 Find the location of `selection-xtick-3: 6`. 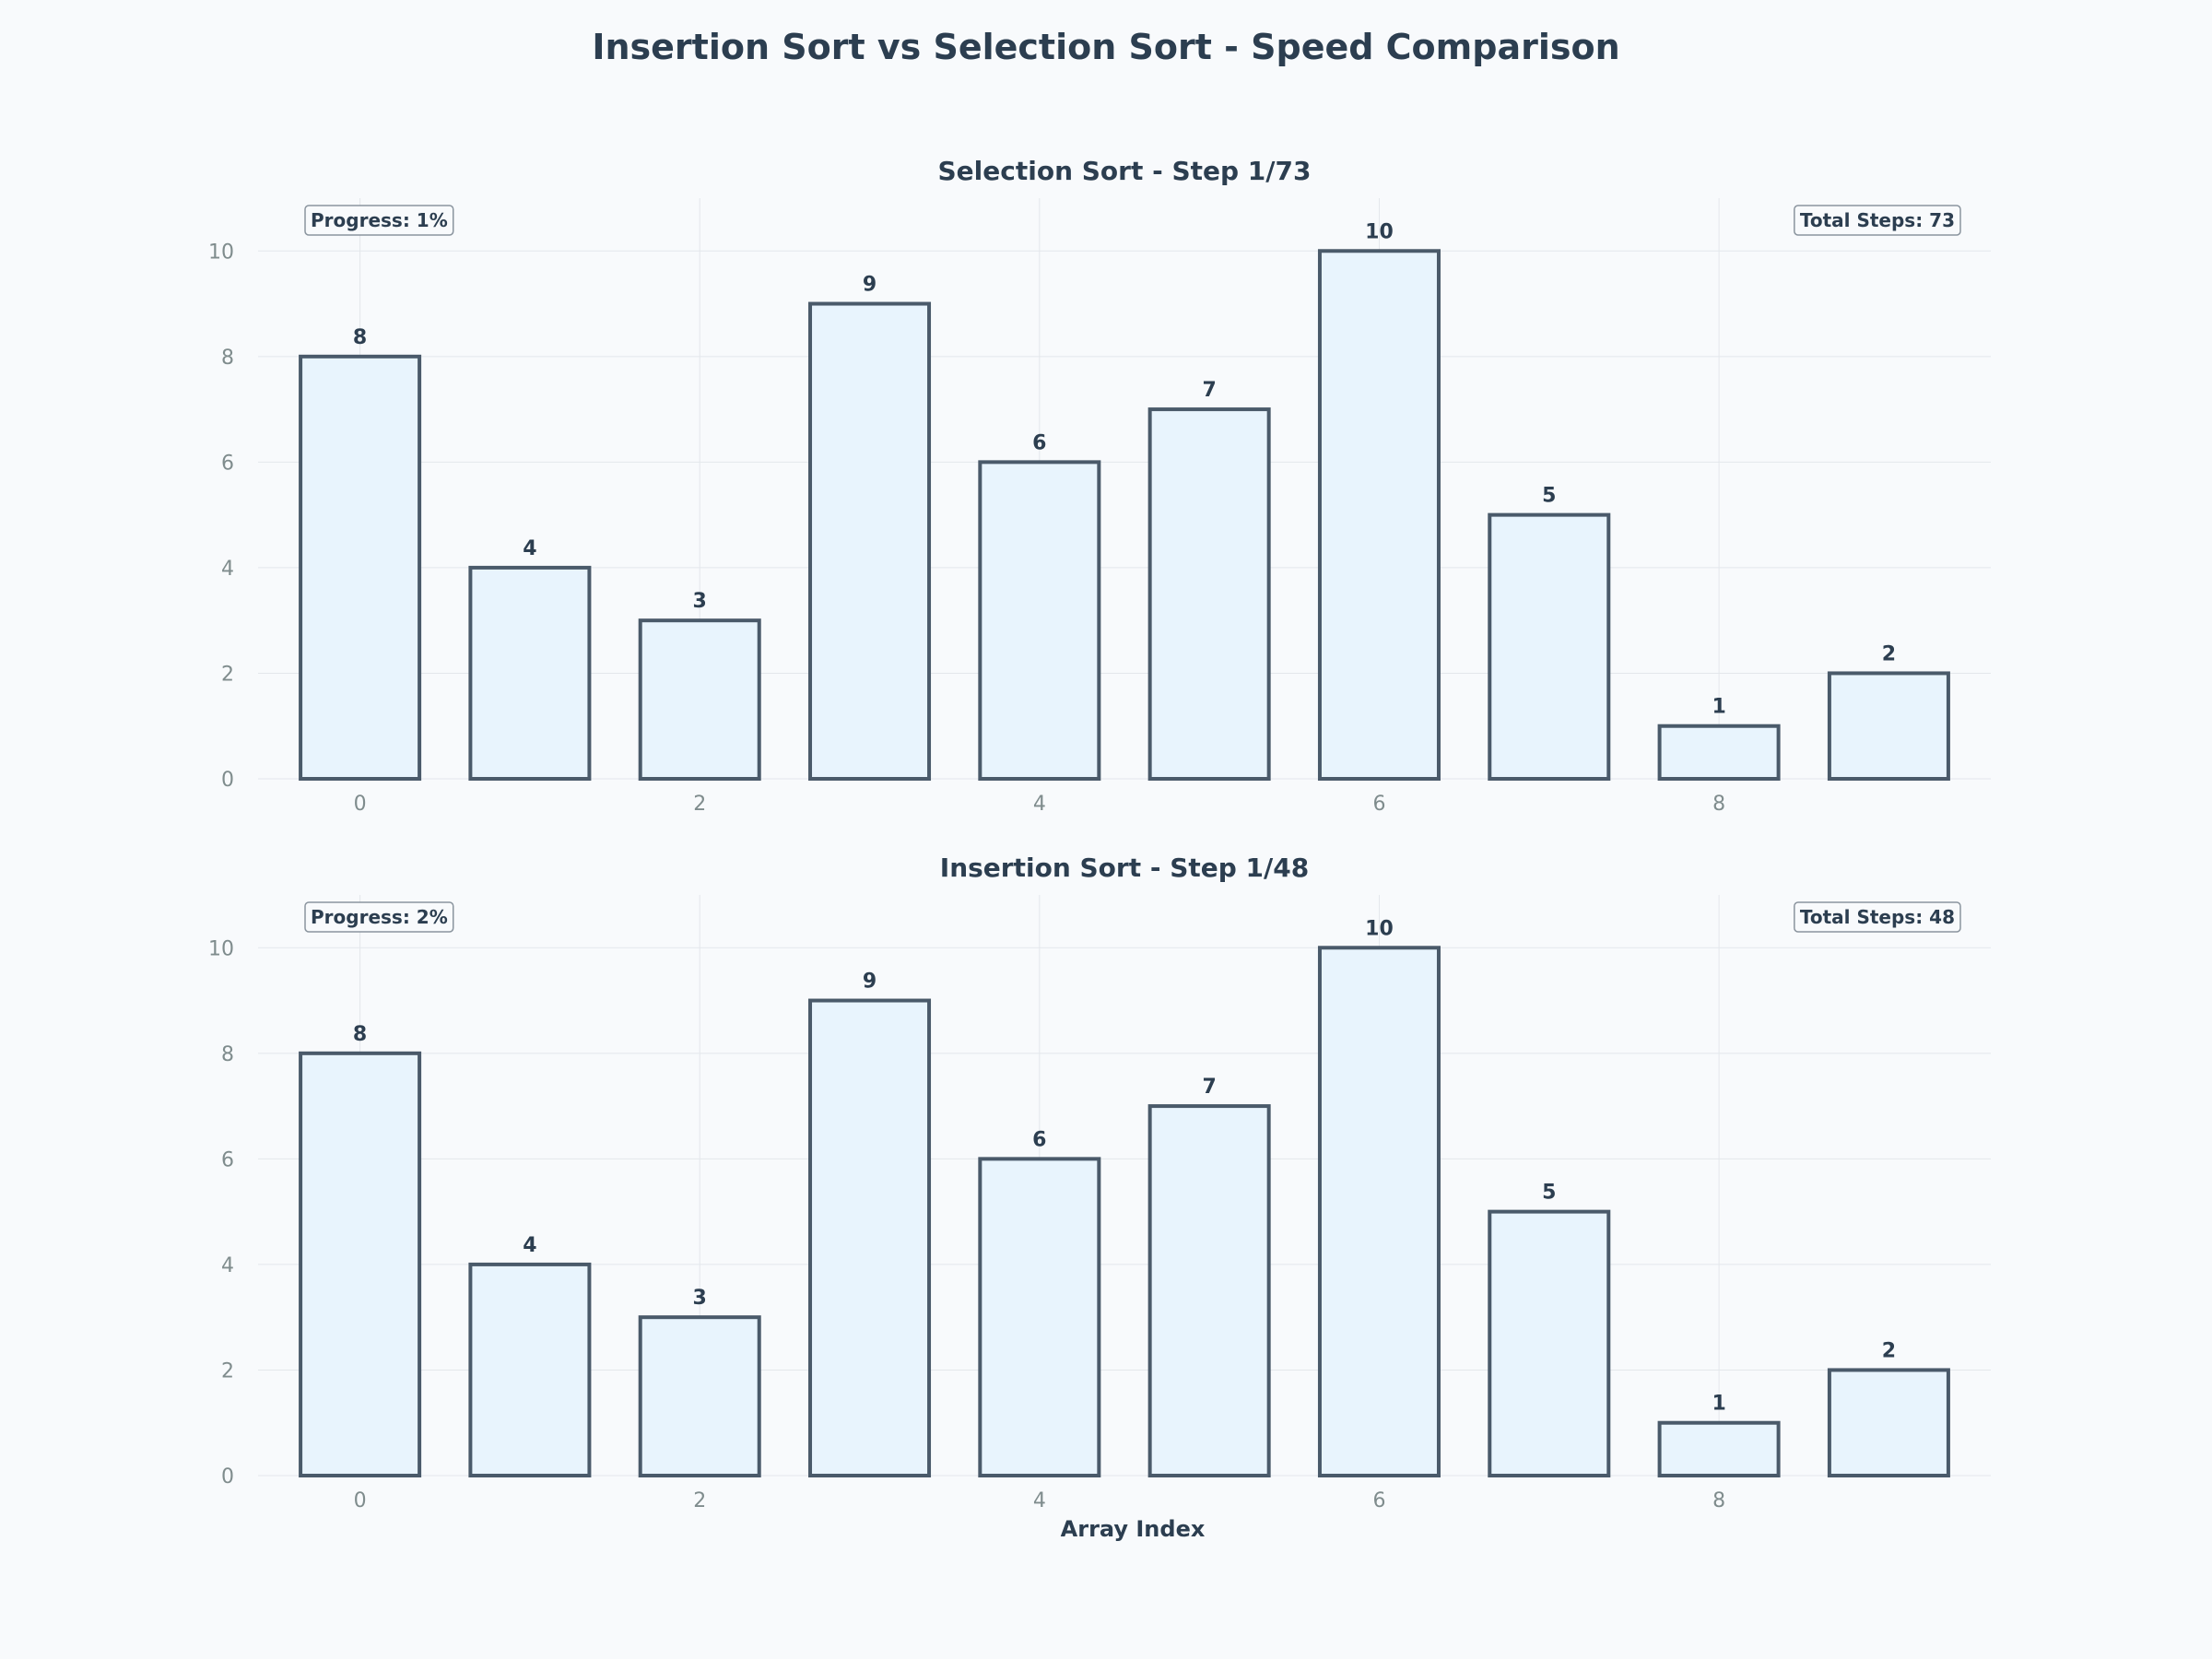

selection-xtick-3: 6 is located at coordinates (1378, 804).